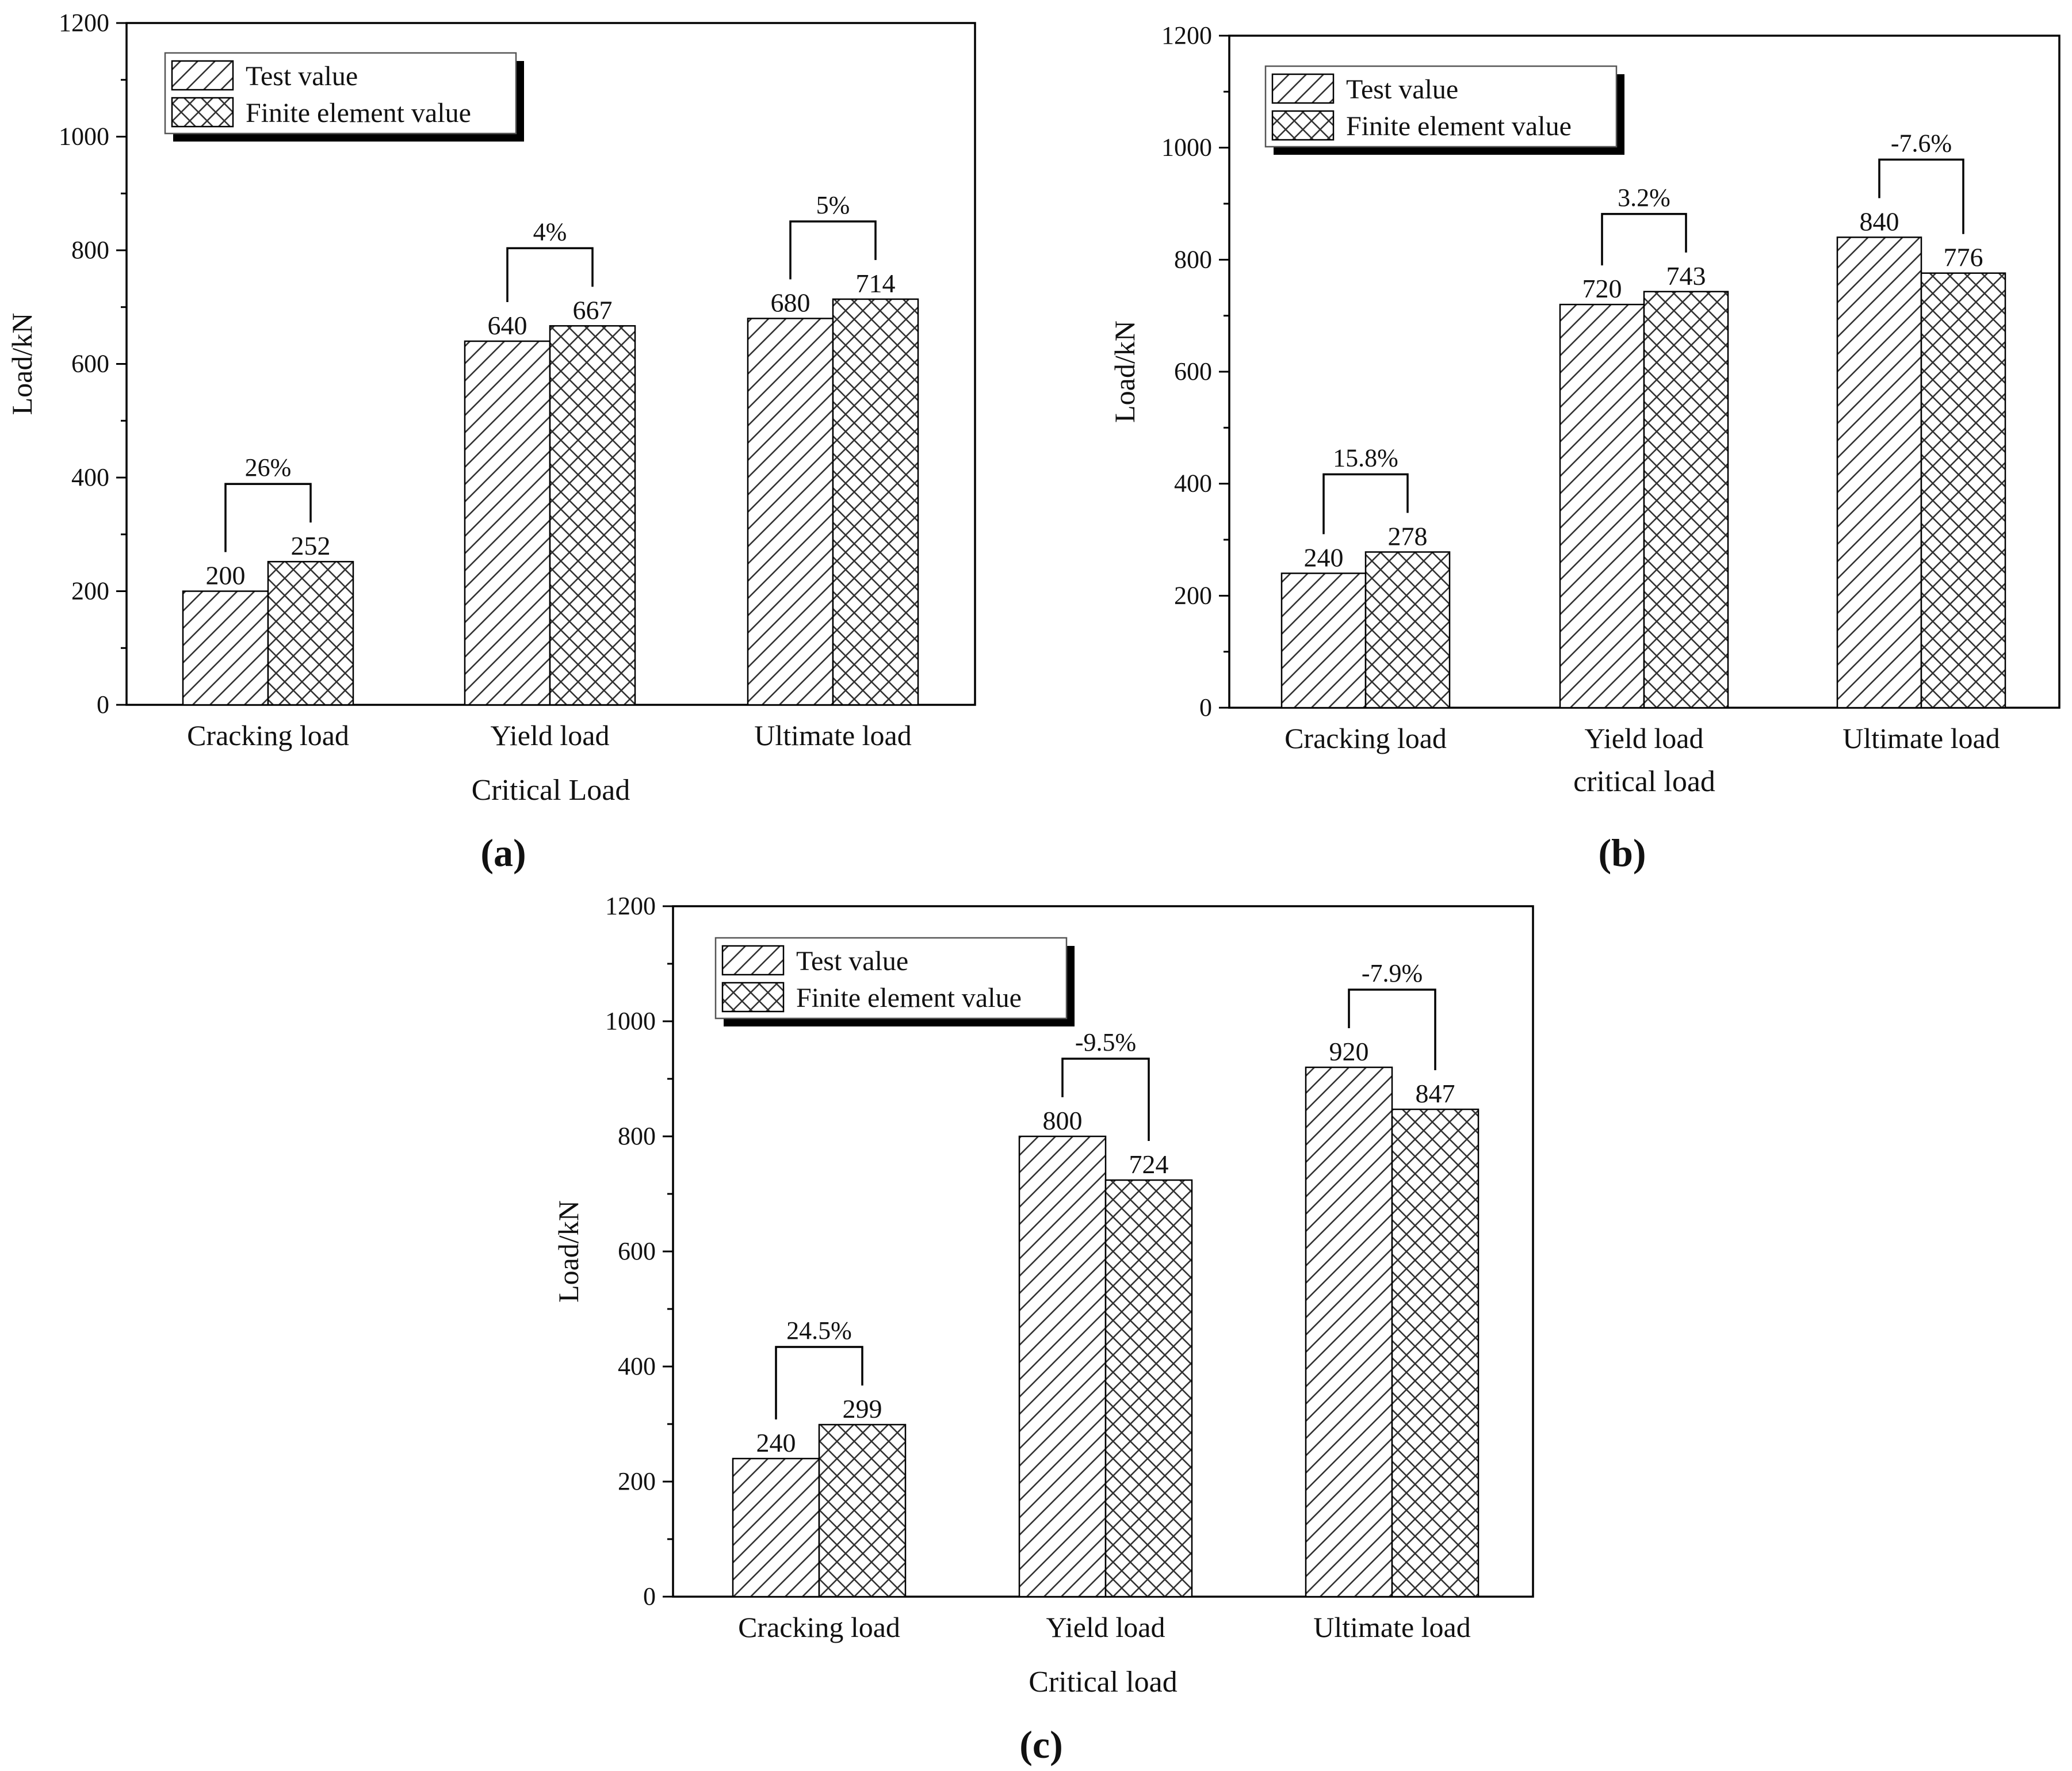 This screenshot has height=1771, width=2072. What do you see at coordinates (1963, 257) in the screenshot?
I see `bar-value-label: 776` at bounding box center [1963, 257].